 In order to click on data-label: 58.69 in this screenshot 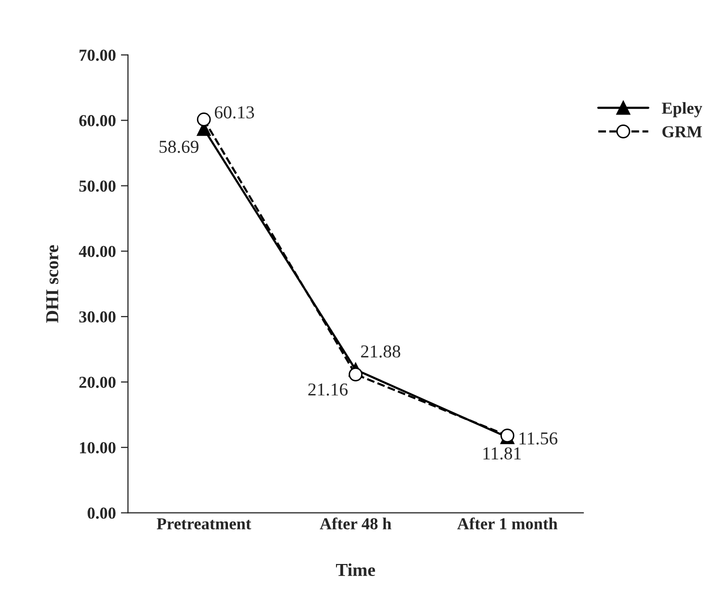, I will do `click(179, 146)`.